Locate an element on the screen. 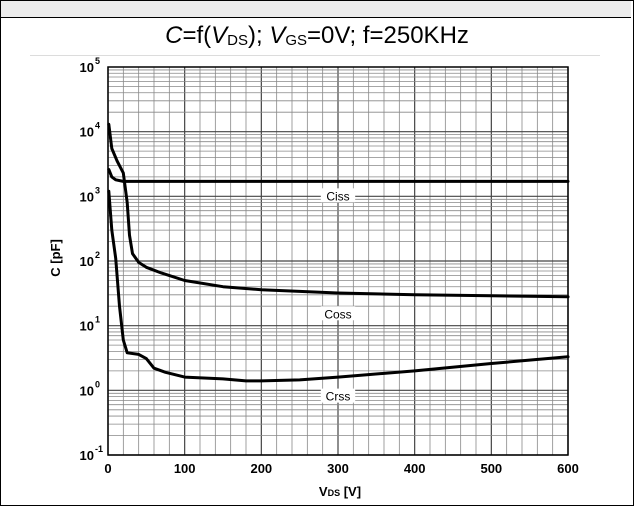 This screenshot has height=506, width=634. curve-labels: Ciss Coss Crss is located at coordinates (338, 296).